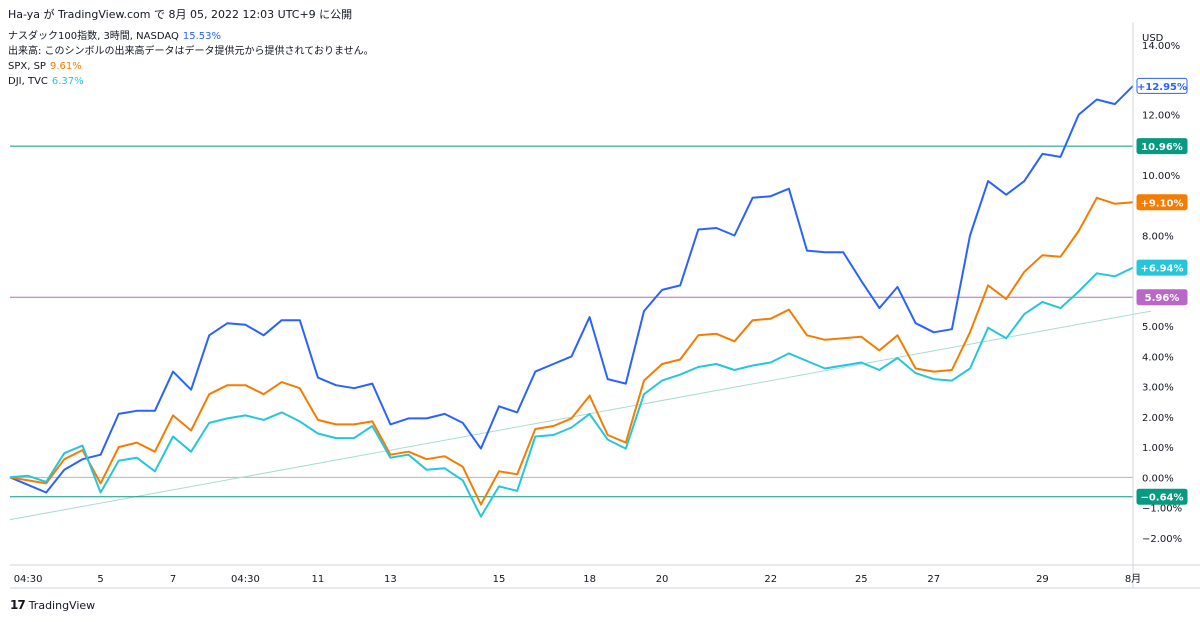 The width and height of the screenshot is (1200, 622). I want to click on price-badge-label: +9.10%, so click(1161, 203).